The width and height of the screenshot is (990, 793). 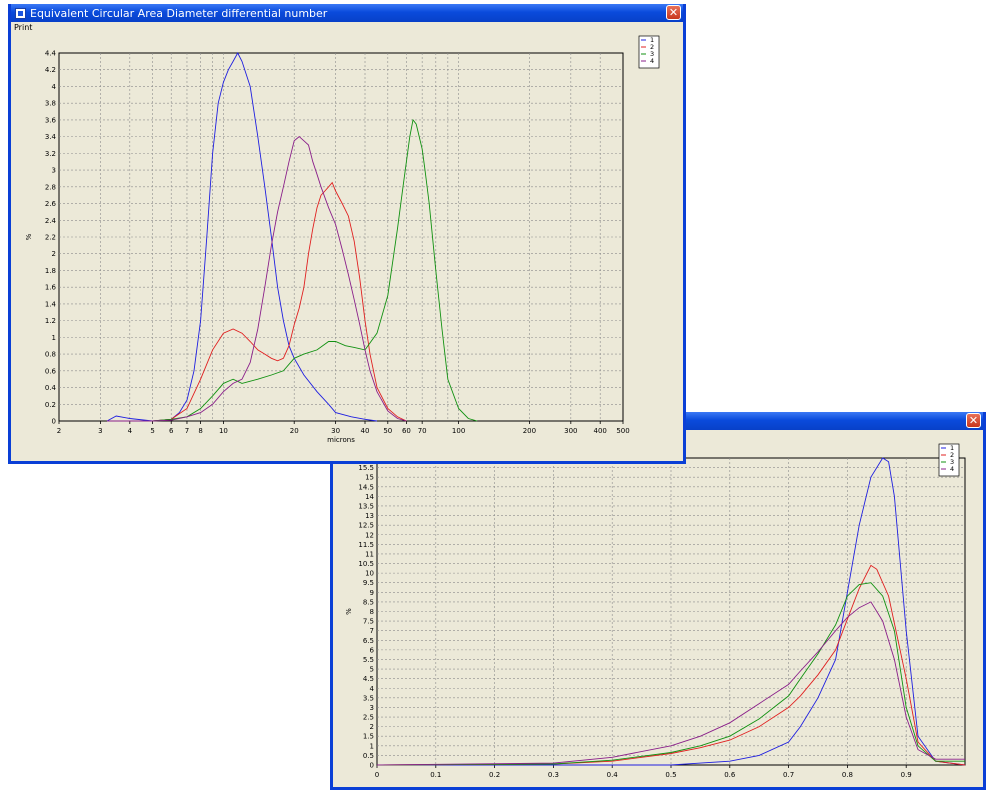 What do you see at coordinates (51, 221) in the screenshot?
I see `y-tick-label: 2.4` at bounding box center [51, 221].